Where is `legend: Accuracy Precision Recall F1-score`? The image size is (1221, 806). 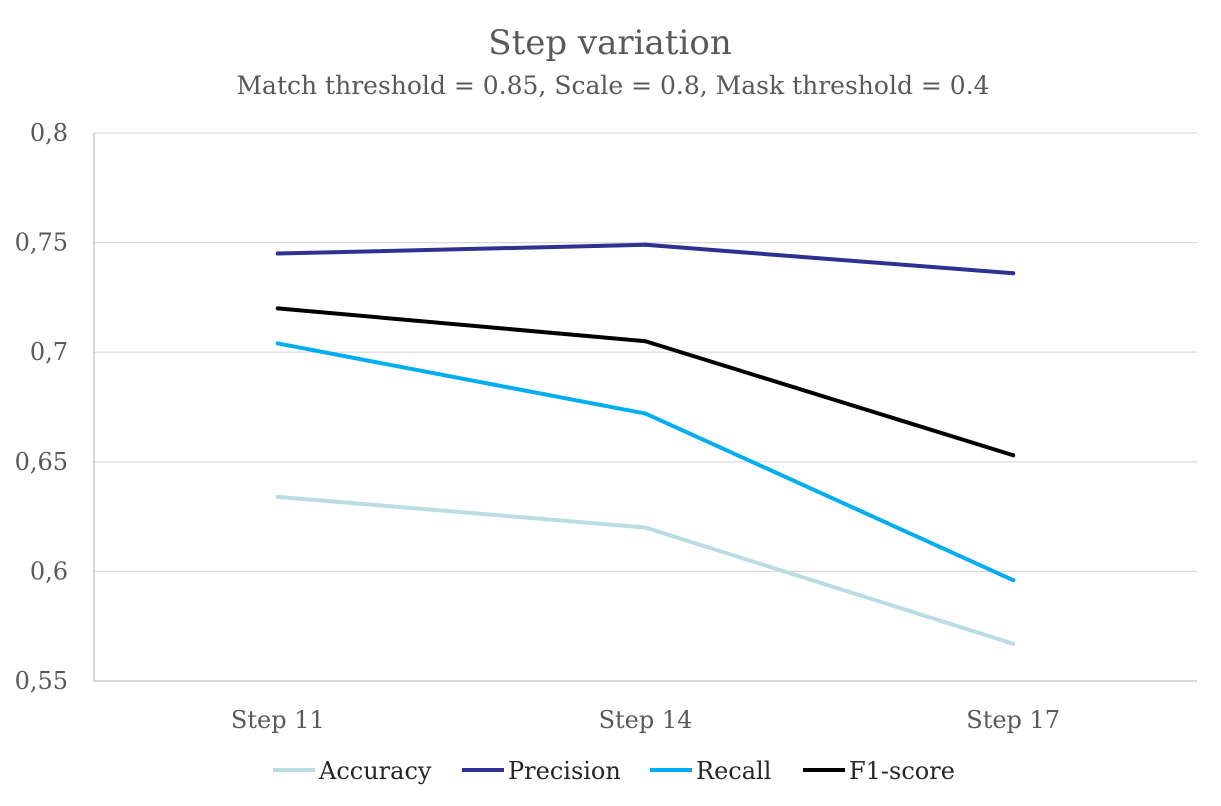
legend: Accuracy Precision Recall F1-score is located at coordinates (614, 771).